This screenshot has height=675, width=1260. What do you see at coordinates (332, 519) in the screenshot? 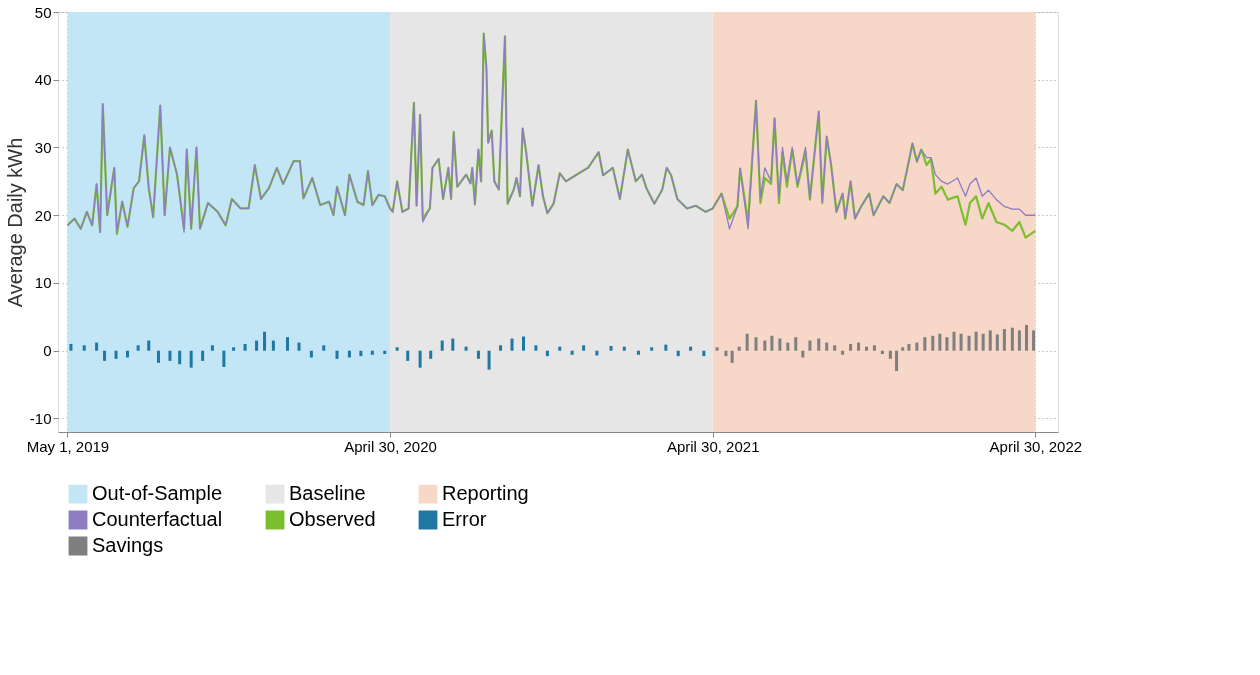
I see `legend-label: Observed` at bounding box center [332, 519].